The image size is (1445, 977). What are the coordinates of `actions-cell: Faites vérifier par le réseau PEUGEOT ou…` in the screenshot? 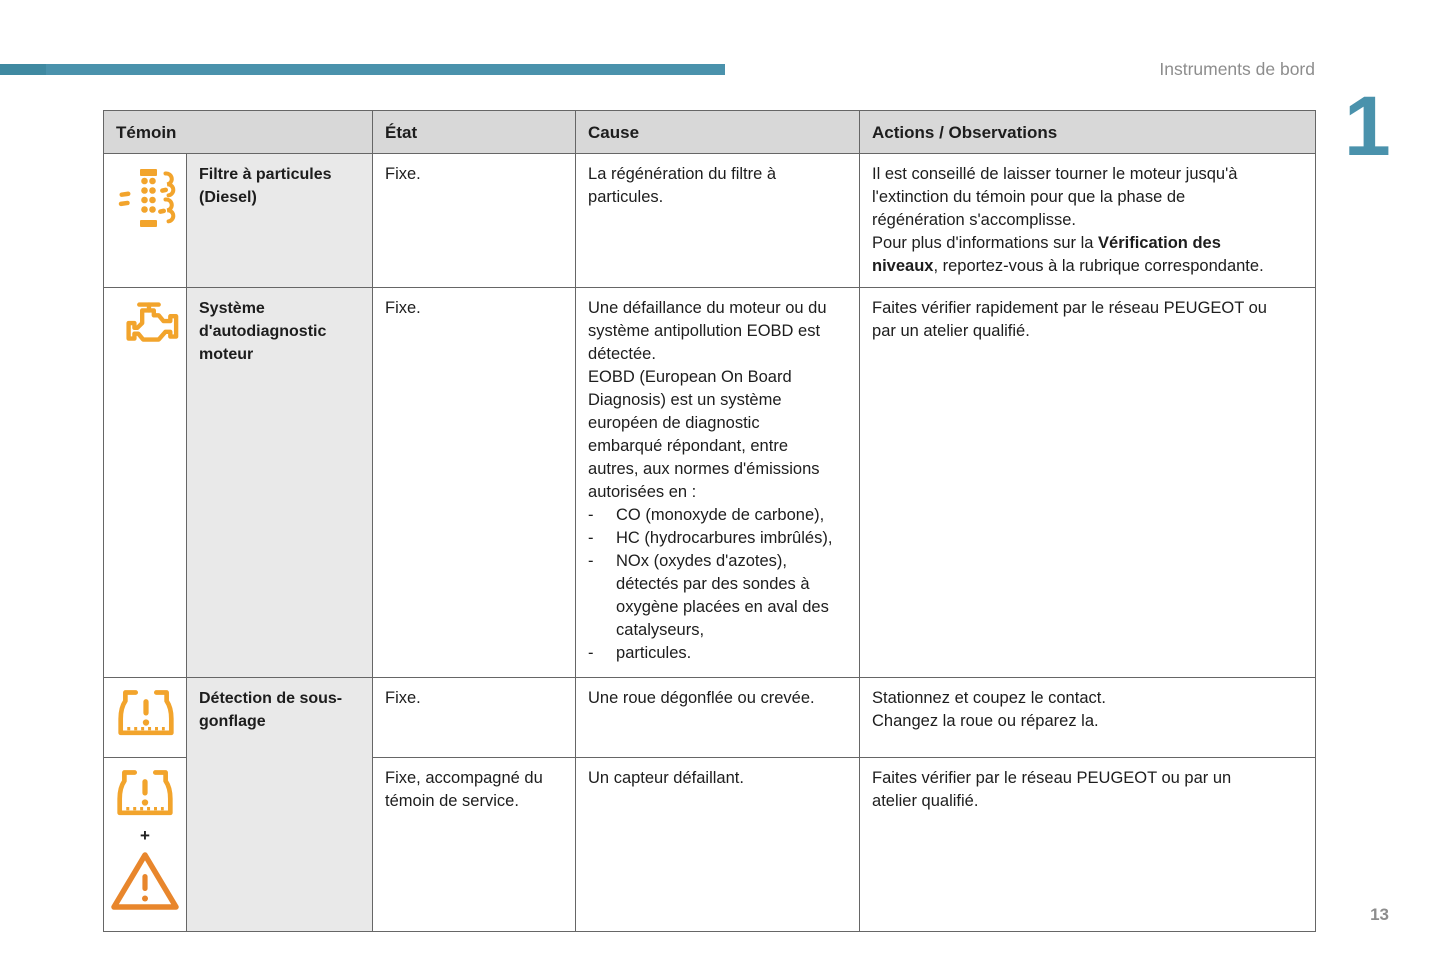 It's located at (1088, 844).